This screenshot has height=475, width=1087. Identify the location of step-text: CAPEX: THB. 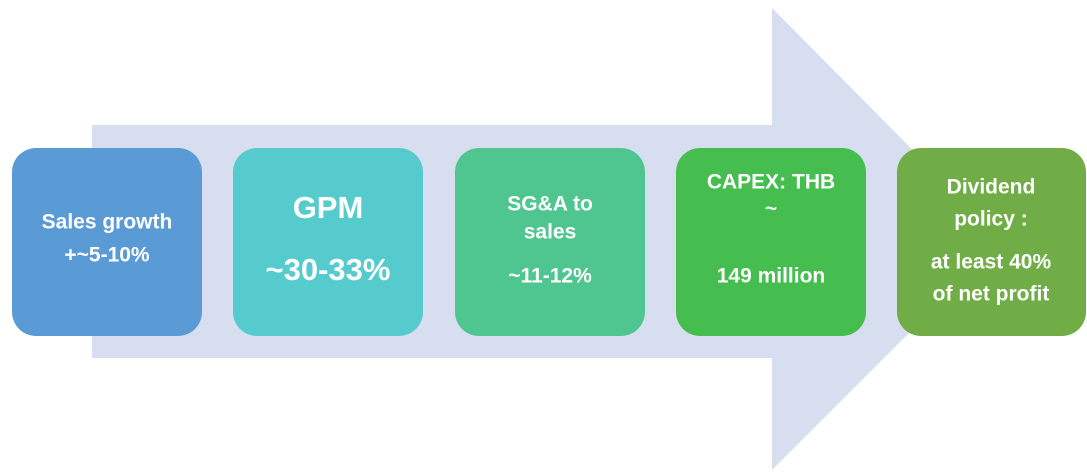
(771, 182).